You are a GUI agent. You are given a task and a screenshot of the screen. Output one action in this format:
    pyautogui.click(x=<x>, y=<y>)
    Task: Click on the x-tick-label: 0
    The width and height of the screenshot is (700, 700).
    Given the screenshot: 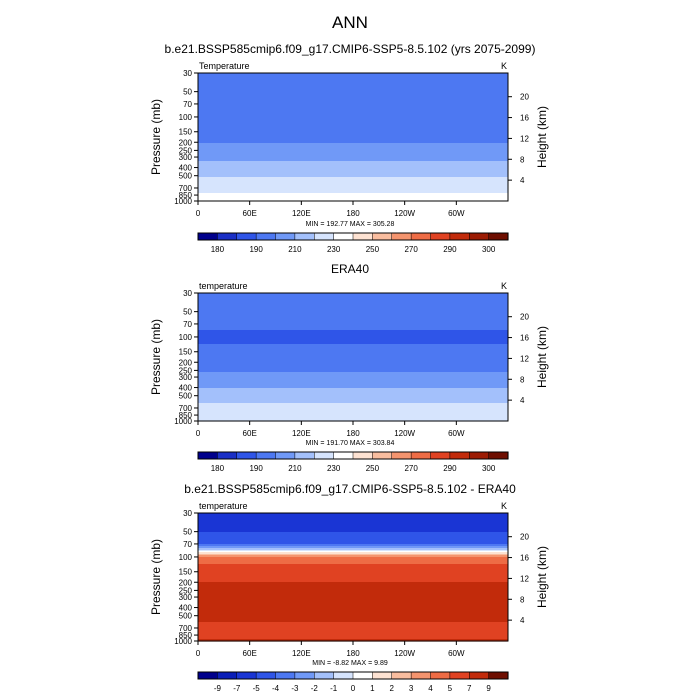 What is the action you would take?
    pyautogui.click(x=198, y=433)
    